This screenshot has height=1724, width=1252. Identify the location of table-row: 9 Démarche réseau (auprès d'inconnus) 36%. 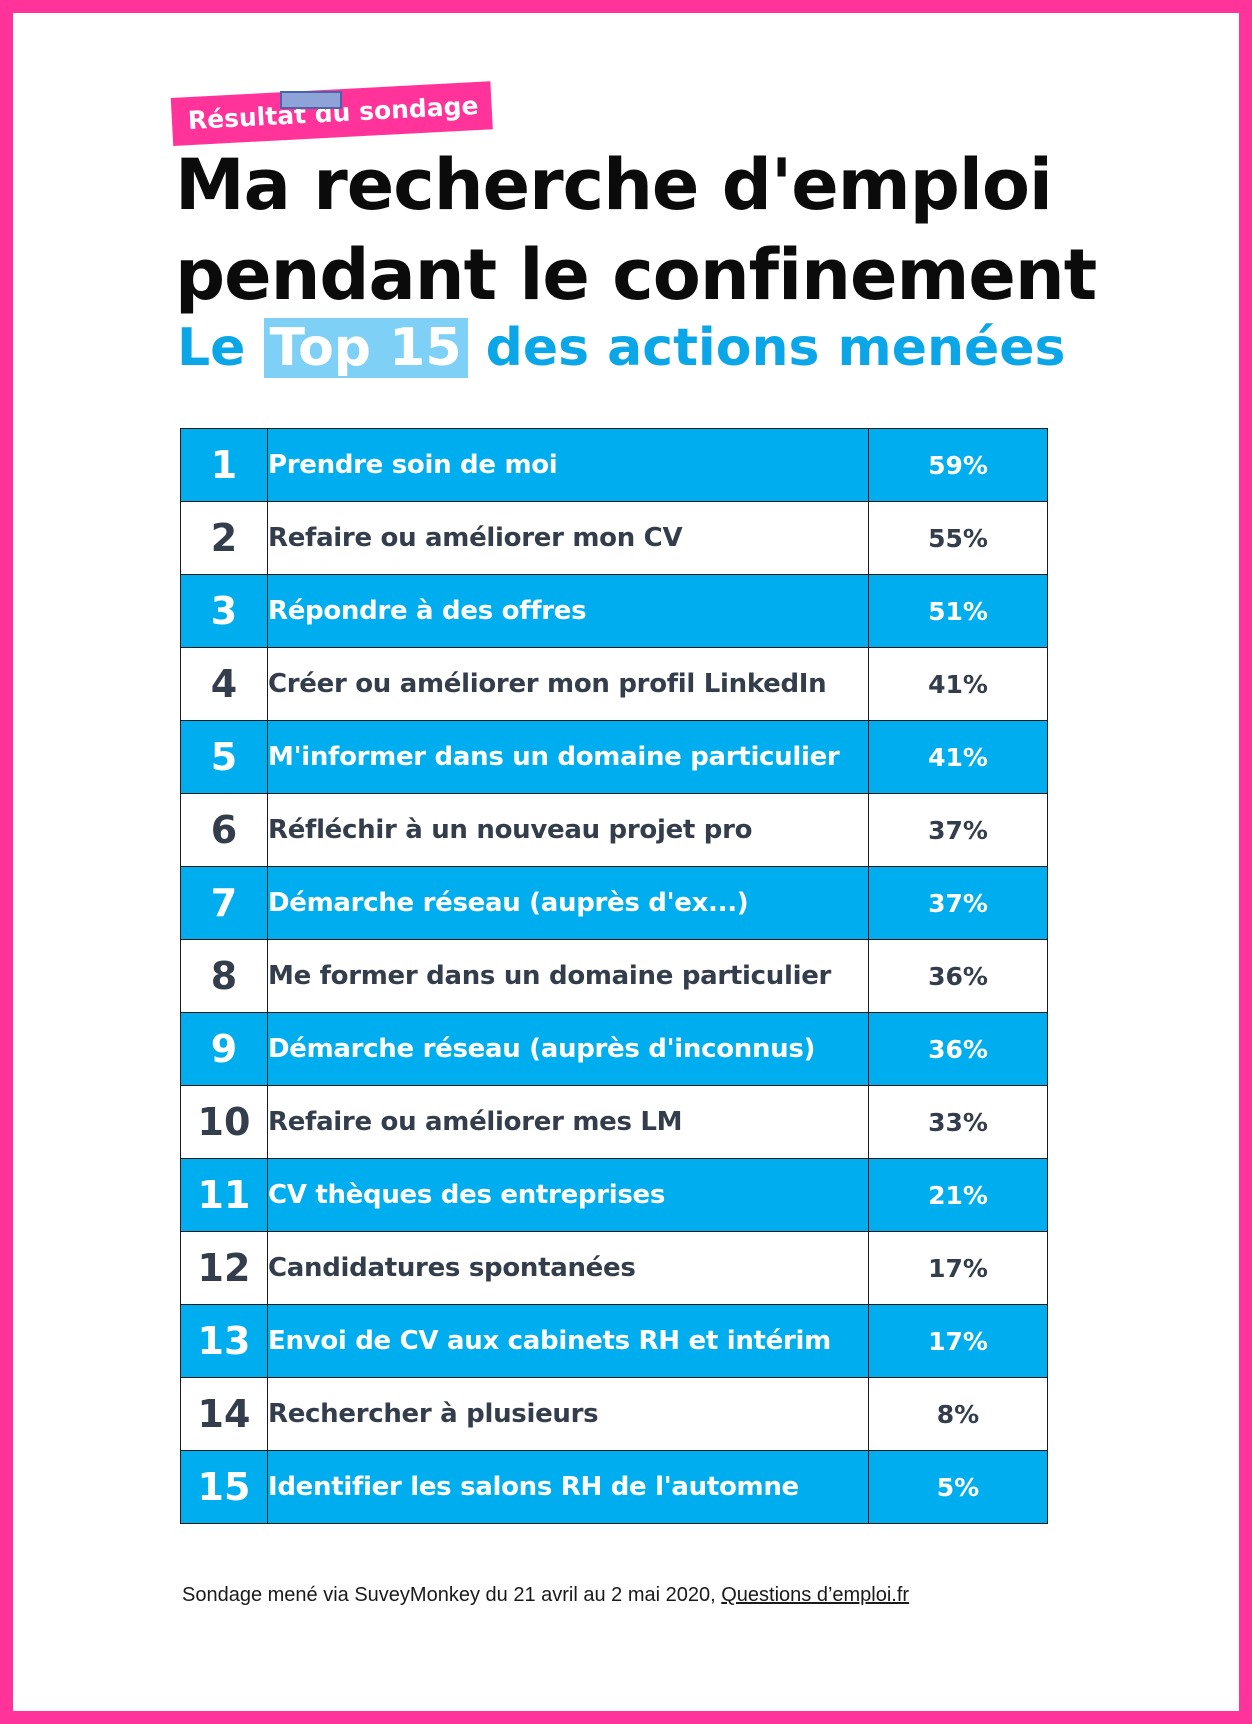
(614, 1049).